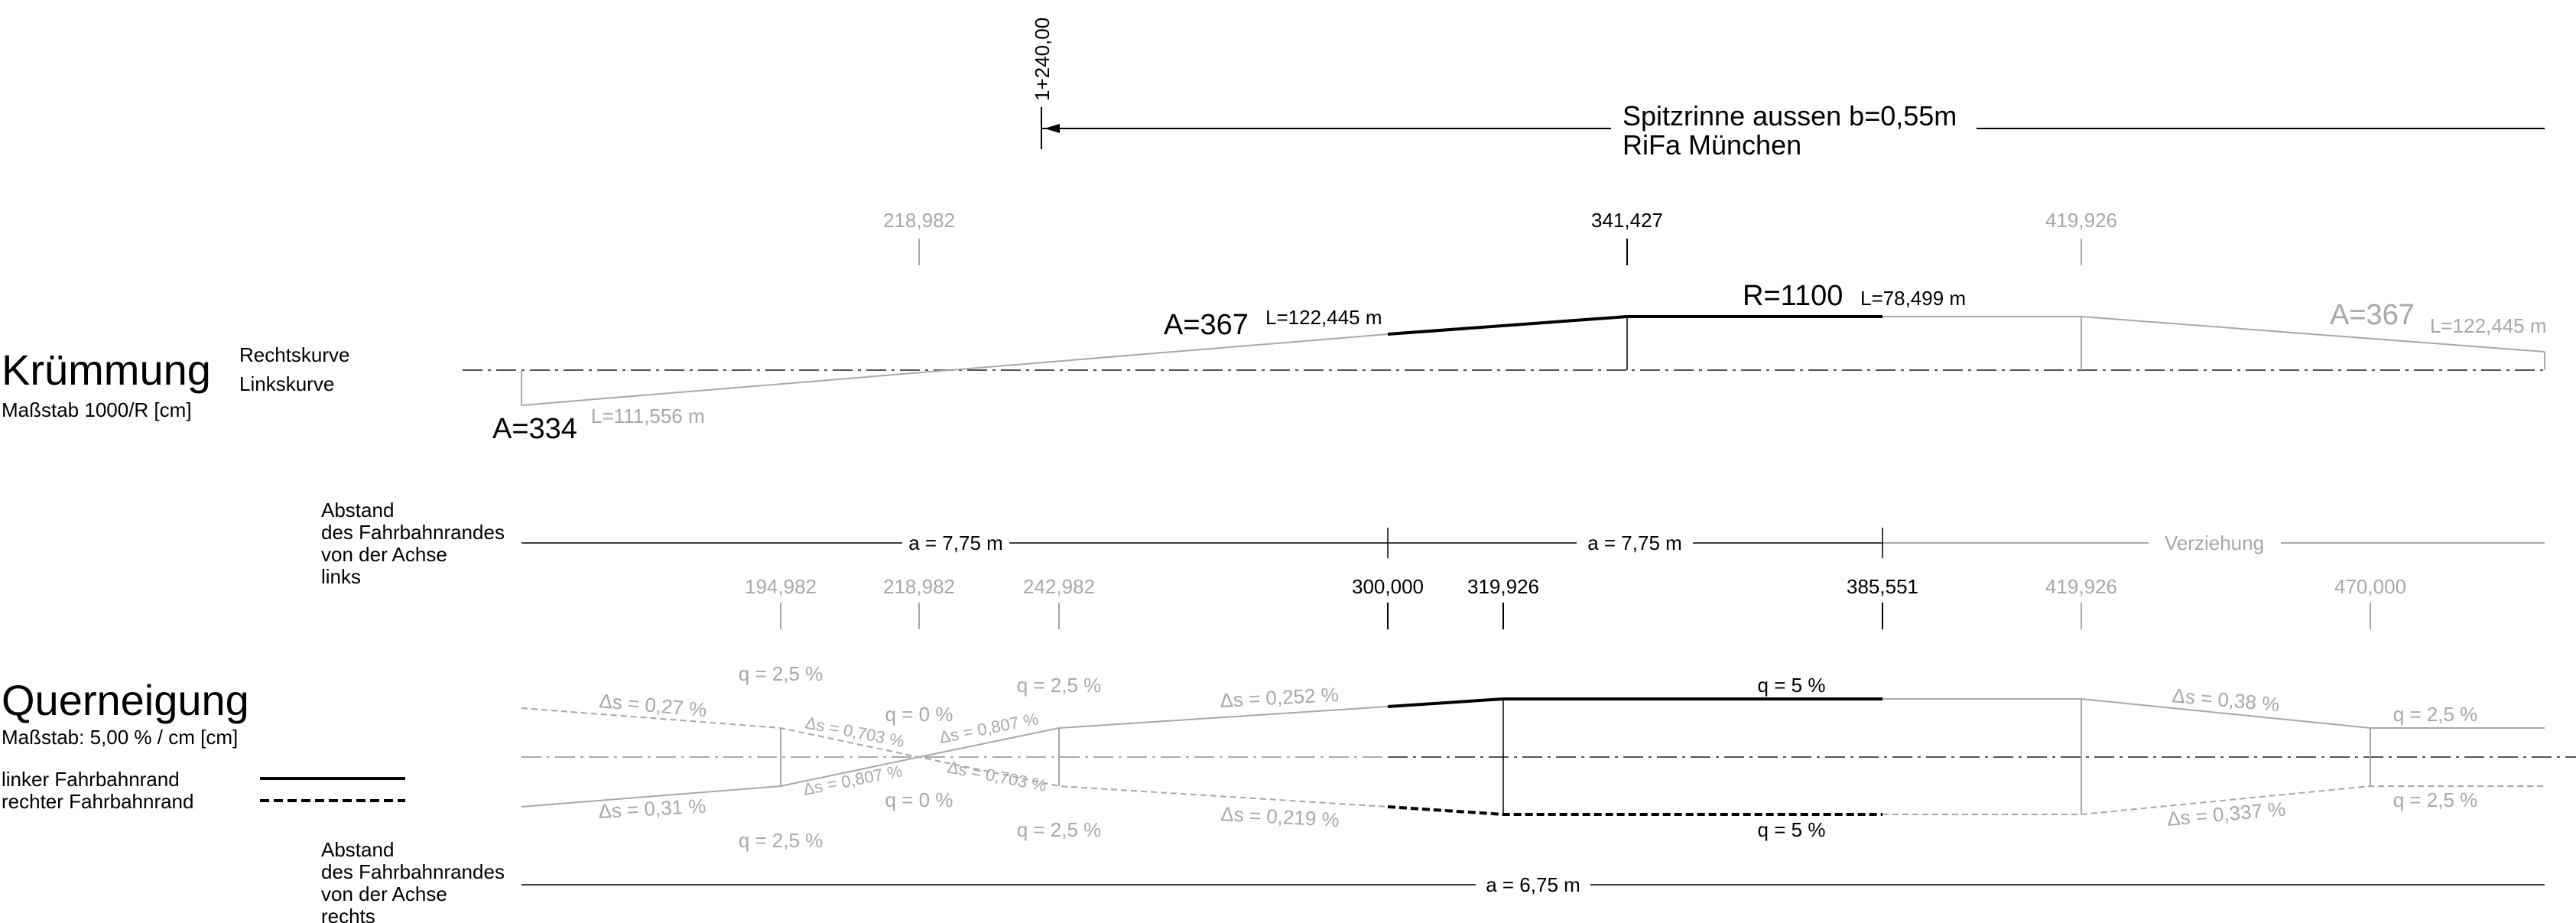 The height and width of the screenshot is (923, 2576). Describe the element at coordinates (2313, 334) in the screenshot. I see `clothoid-a367-grey` at that location.